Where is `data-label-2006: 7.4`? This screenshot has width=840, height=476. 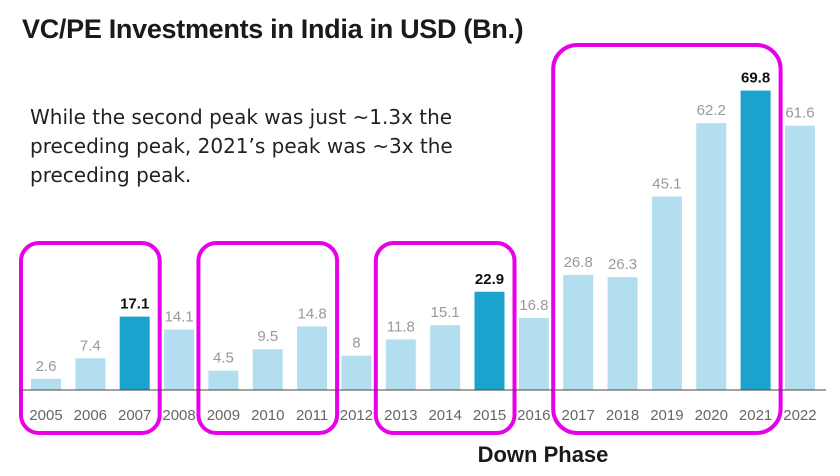 data-label-2006: 7.4 is located at coordinates (90, 345).